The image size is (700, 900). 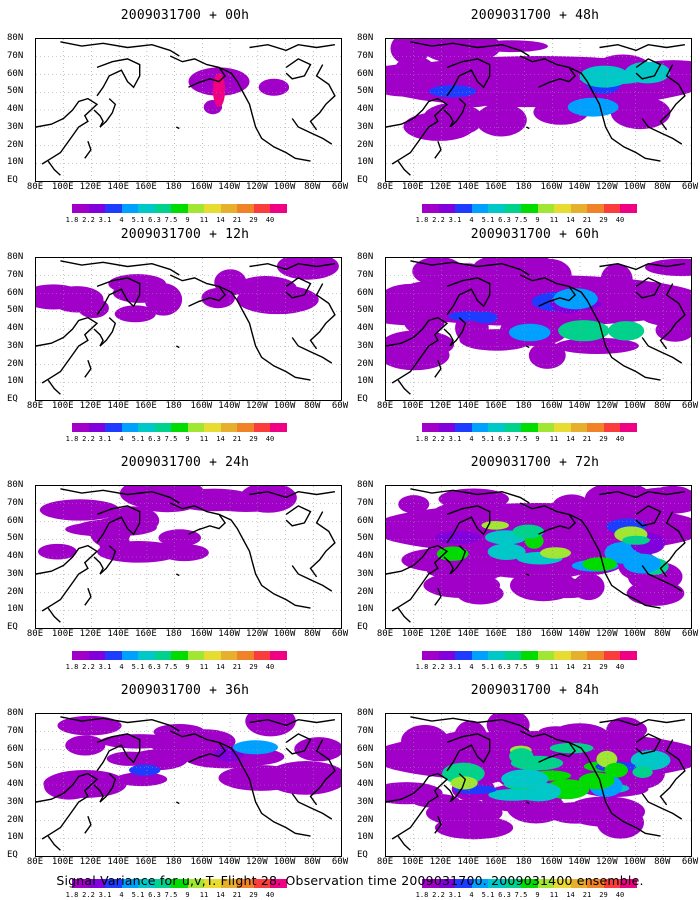 I want to click on colorbar-label: 1.8, so click(x=72, y=895).